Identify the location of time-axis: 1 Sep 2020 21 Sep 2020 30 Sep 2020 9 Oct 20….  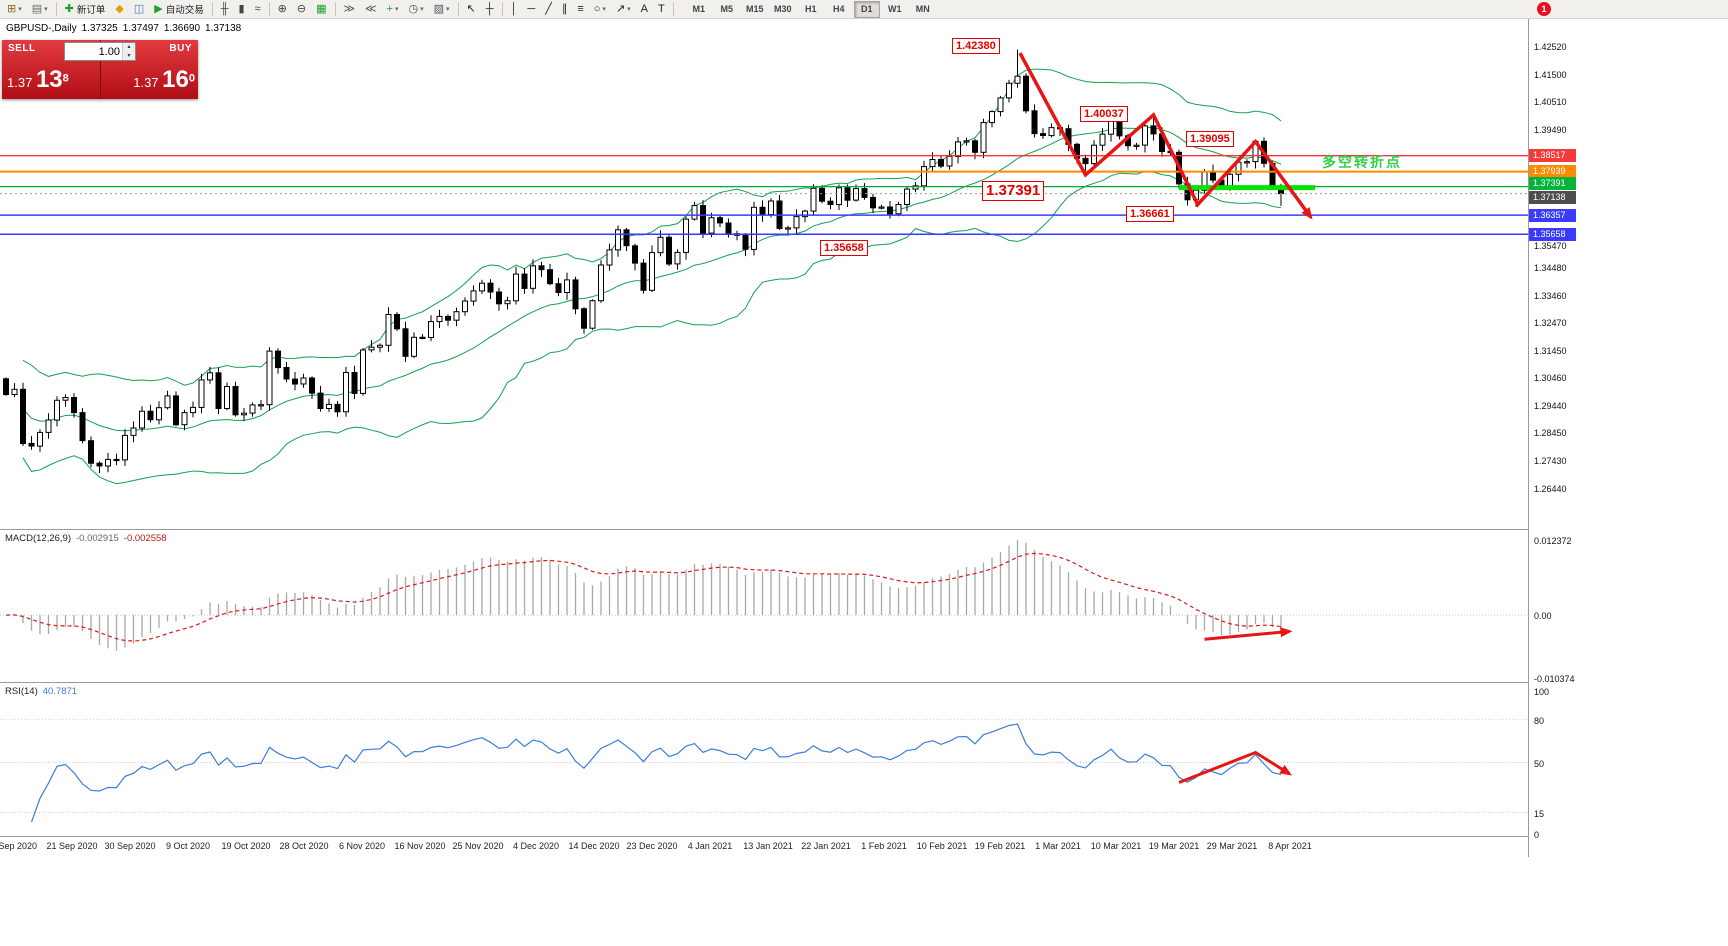
(789, 847).